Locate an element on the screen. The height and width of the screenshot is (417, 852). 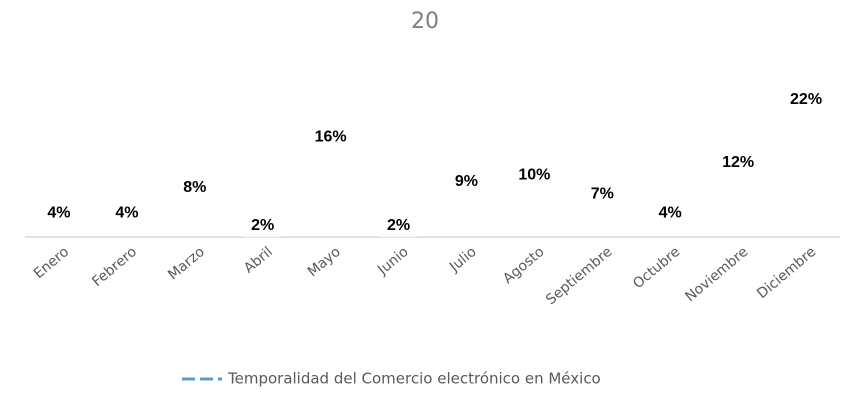
data-label: 9% is located at coordinates (466, 181).